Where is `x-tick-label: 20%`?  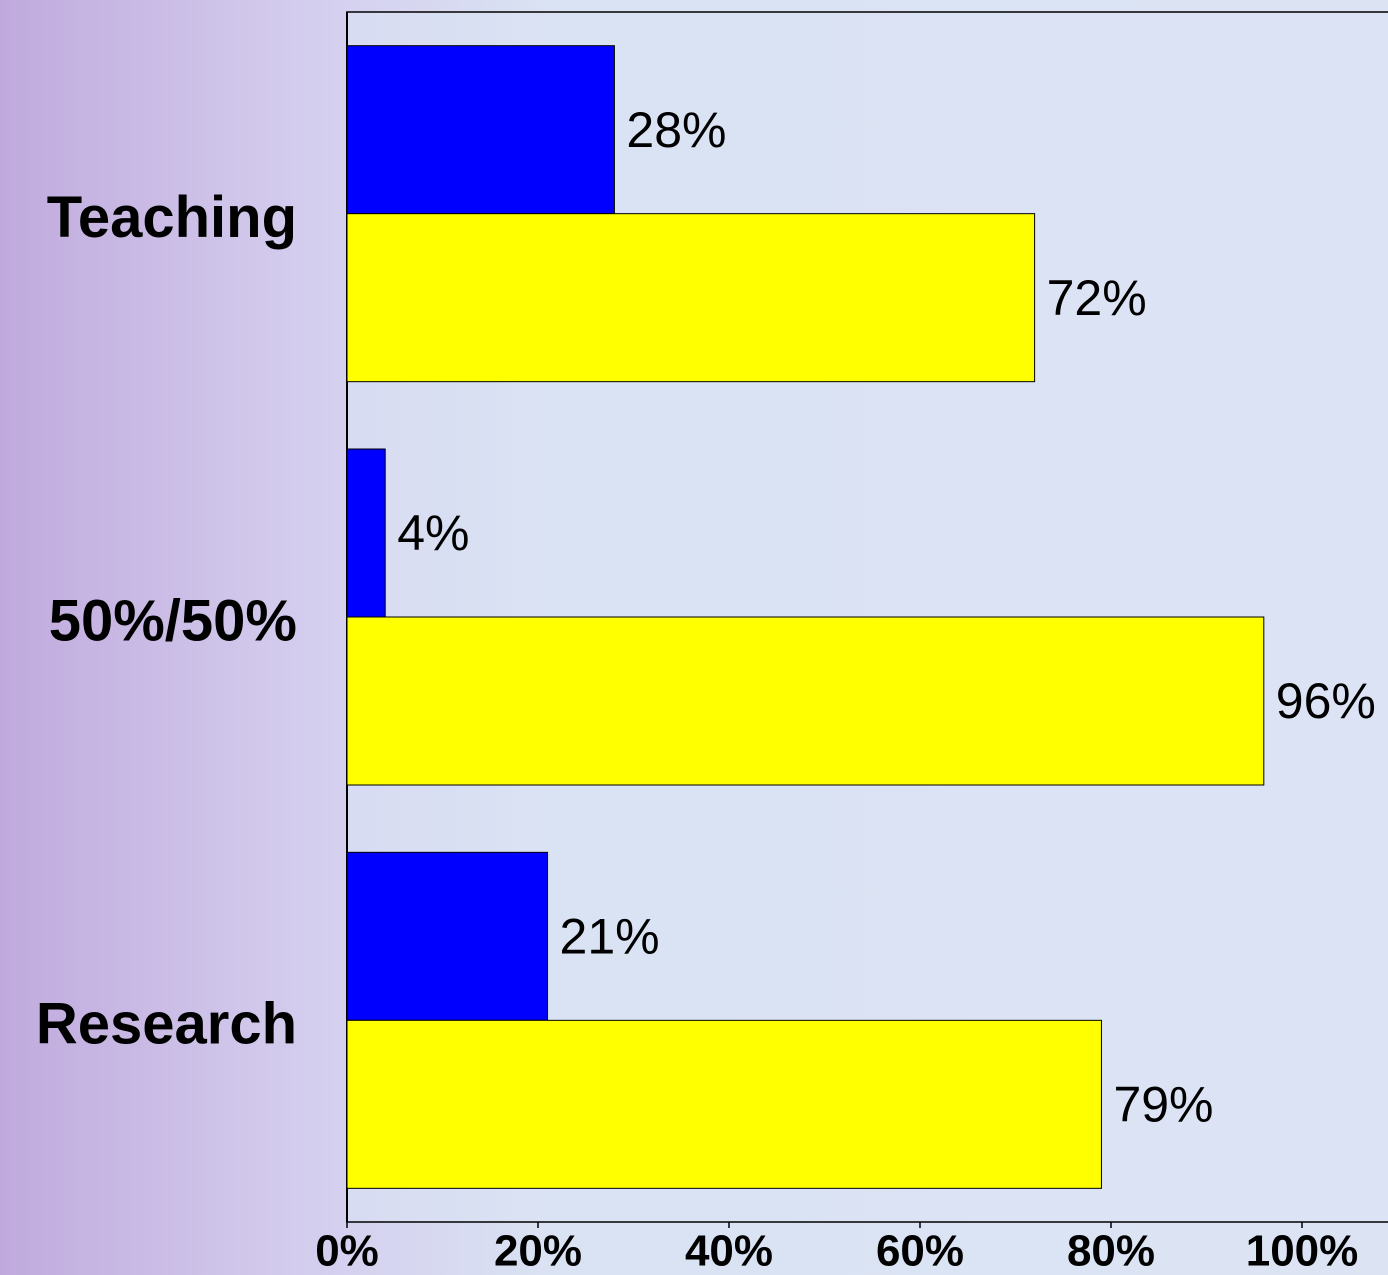 x-tick-label: 20% is located at coordinates (538, 1251).